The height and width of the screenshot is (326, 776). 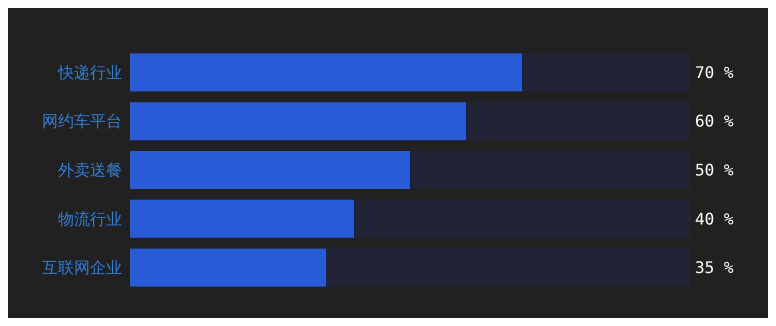 What do you see at coordinates (89, 72) in the screenshot?
I see `y-tick-label: 快递行业` at bounding box center [89, 72].